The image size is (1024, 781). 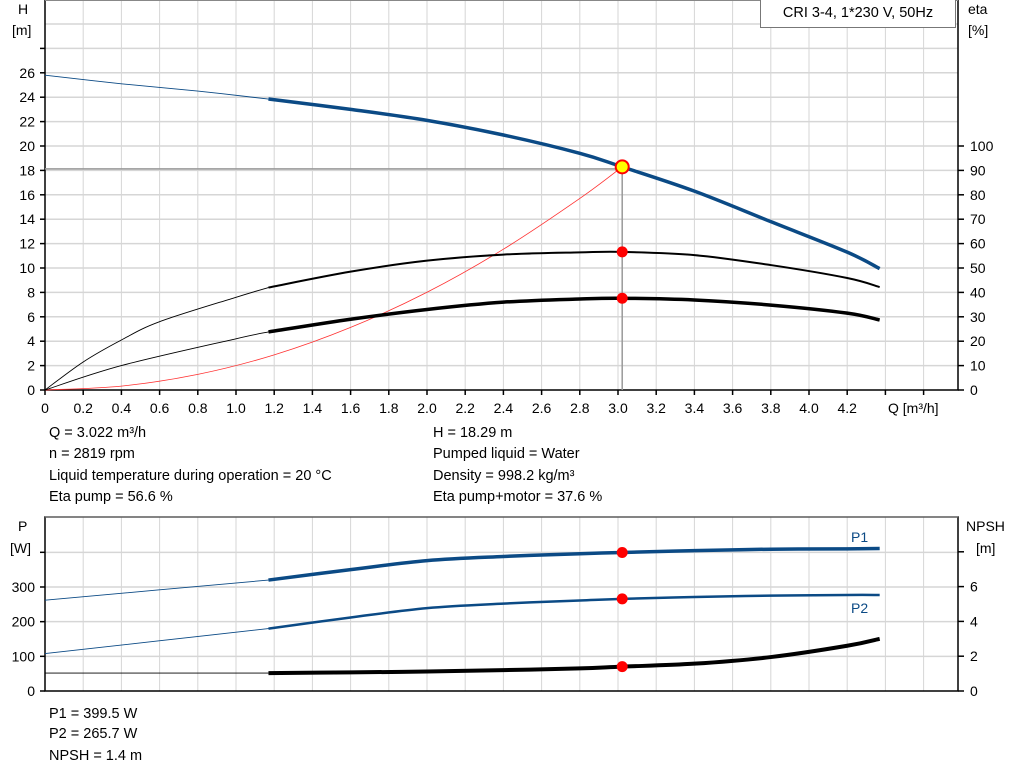 I want to click on series-label-p2: P2, so click(x=859, y=608).